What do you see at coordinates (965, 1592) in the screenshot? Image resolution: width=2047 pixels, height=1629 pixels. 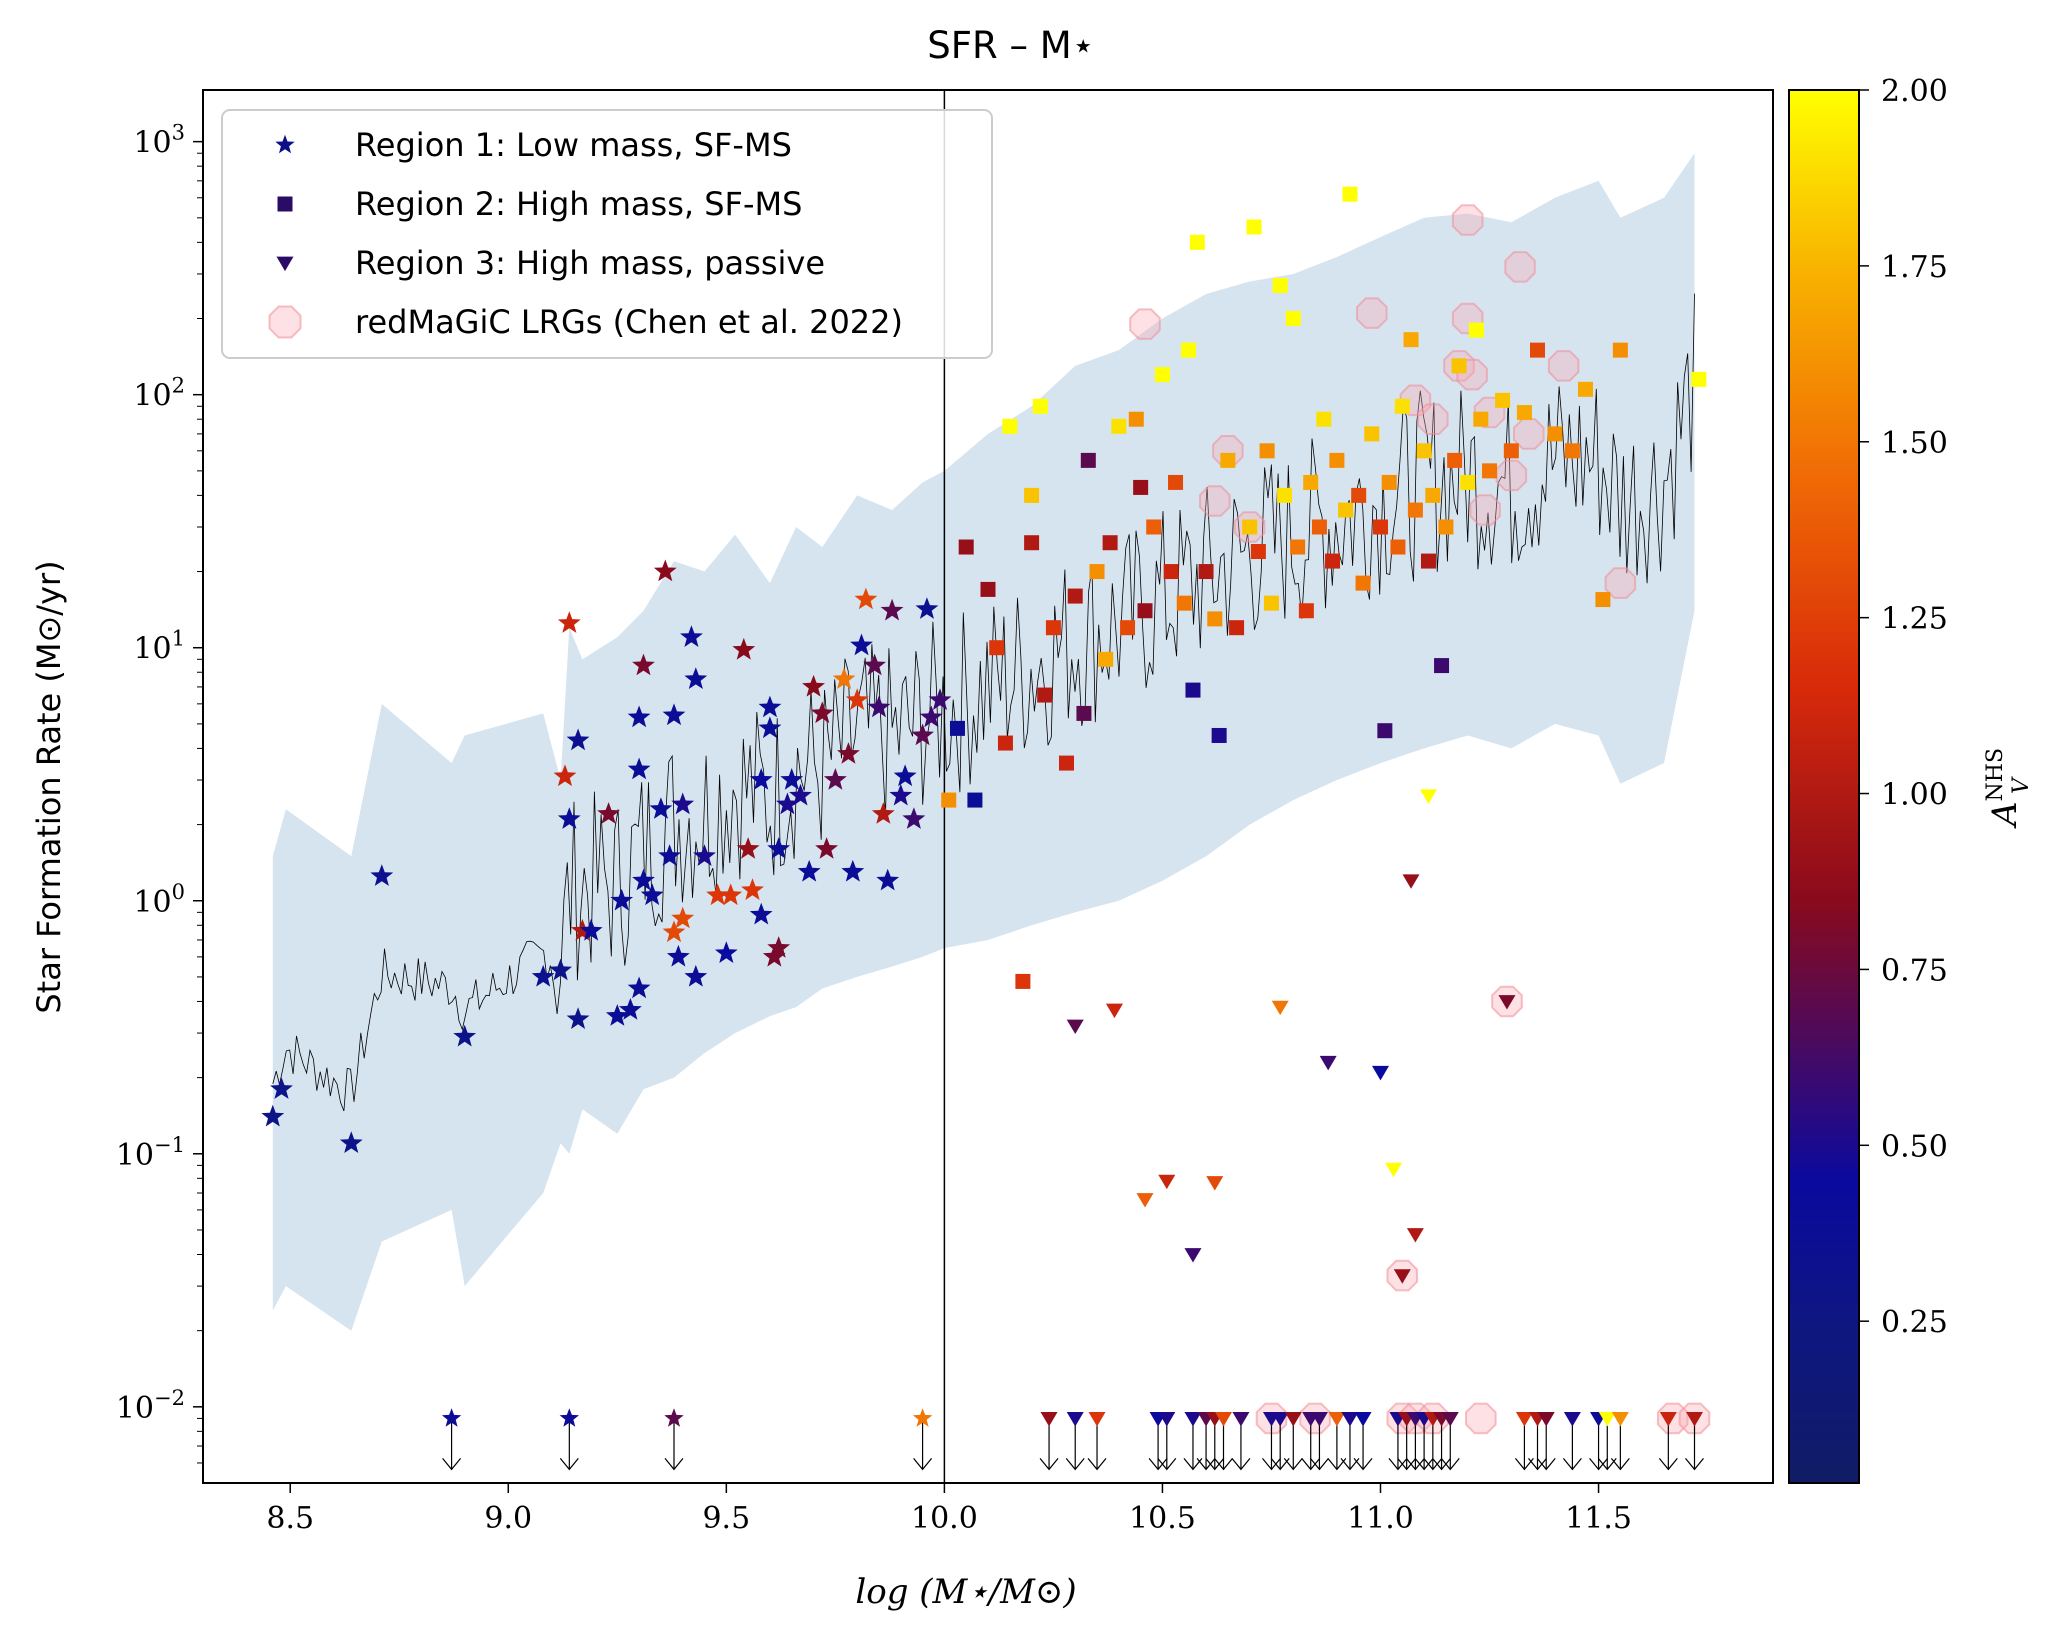 I see `x-axis-label: log (M⋆/M⊙)` at bounding box center [965, 1592].